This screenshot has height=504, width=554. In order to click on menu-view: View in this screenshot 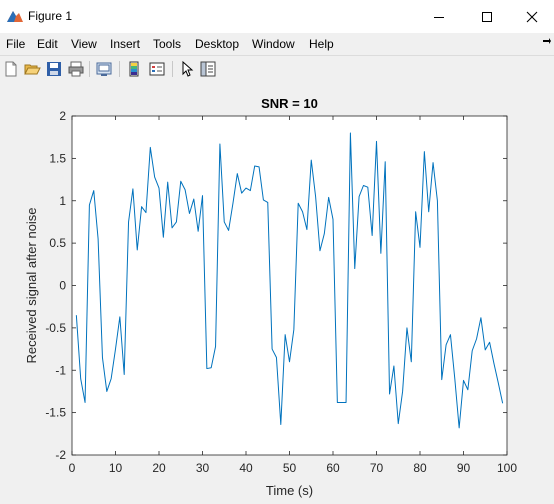, I will do `click(84, 44)`.